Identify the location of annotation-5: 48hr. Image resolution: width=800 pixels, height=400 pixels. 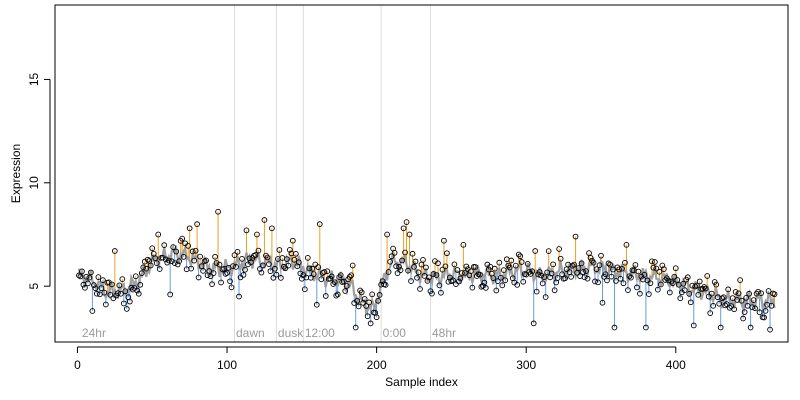
(444, 333).